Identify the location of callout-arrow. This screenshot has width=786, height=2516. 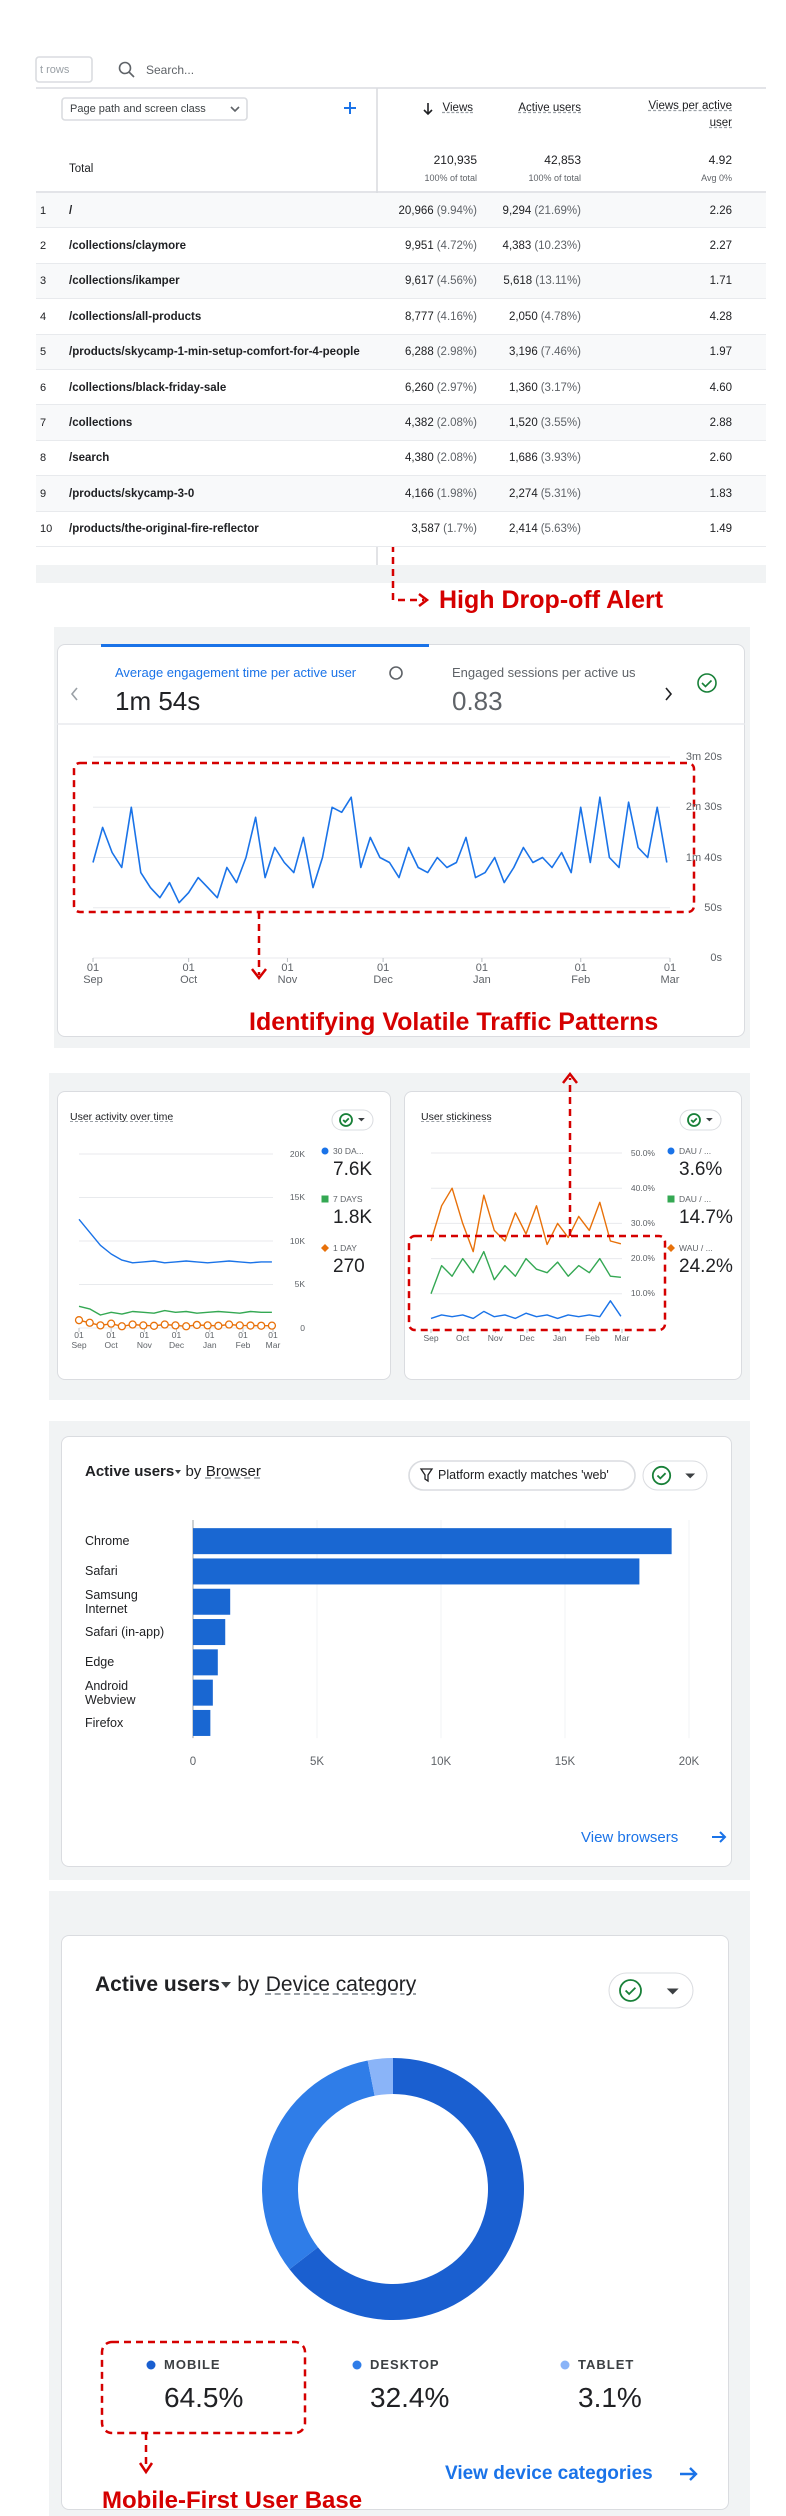
(407, 573).